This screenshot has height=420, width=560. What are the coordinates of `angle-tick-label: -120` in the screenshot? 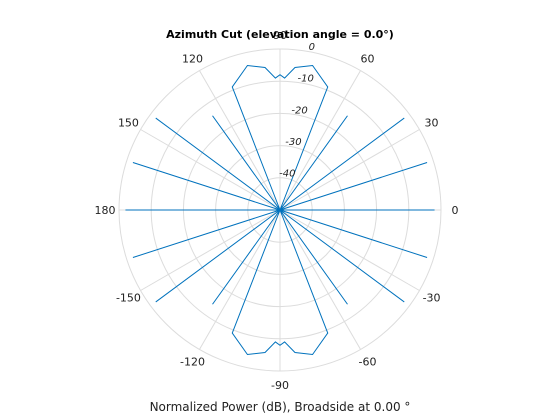 It's located at (192, 362).